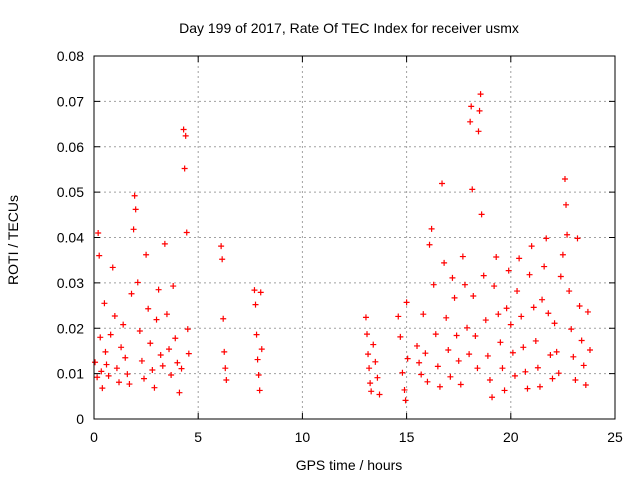  Describe the element at coordinates (70, 283) in the screenshot. I see `y-tick-label: 0.03` at that location.